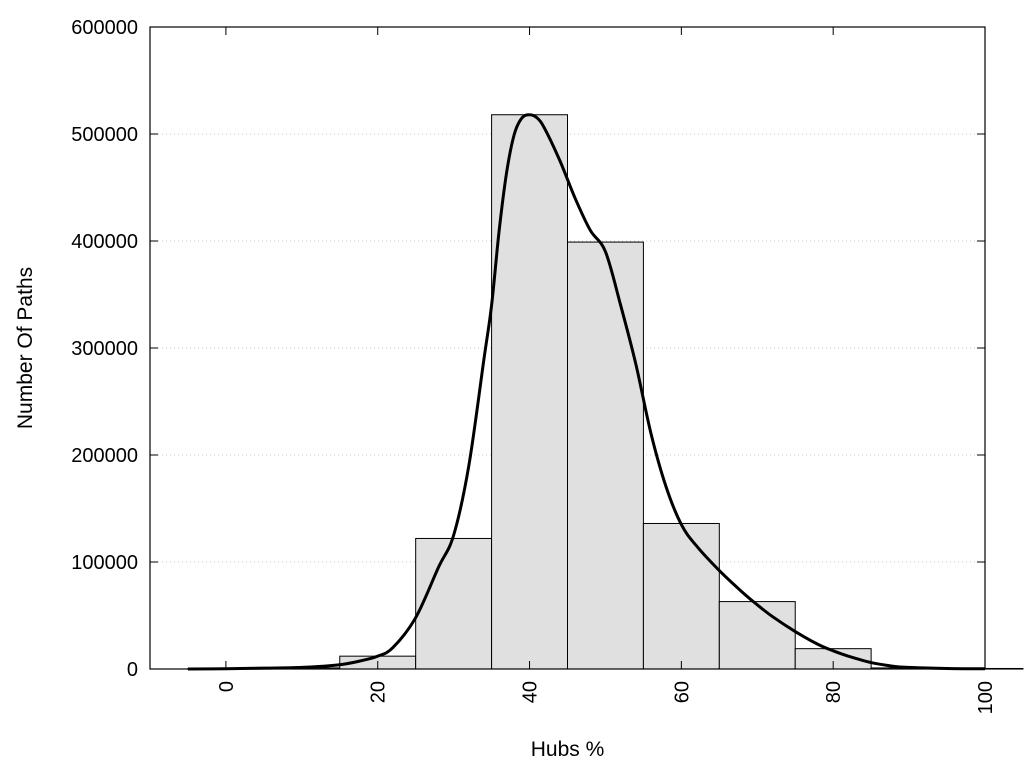 Image resolution: width=1024 pixels, height=768 pixels. What do you see at coordinates (227, 686) in the screenshot?
I see `x-tick-label-0: 0` at bounding box center [227, 686].